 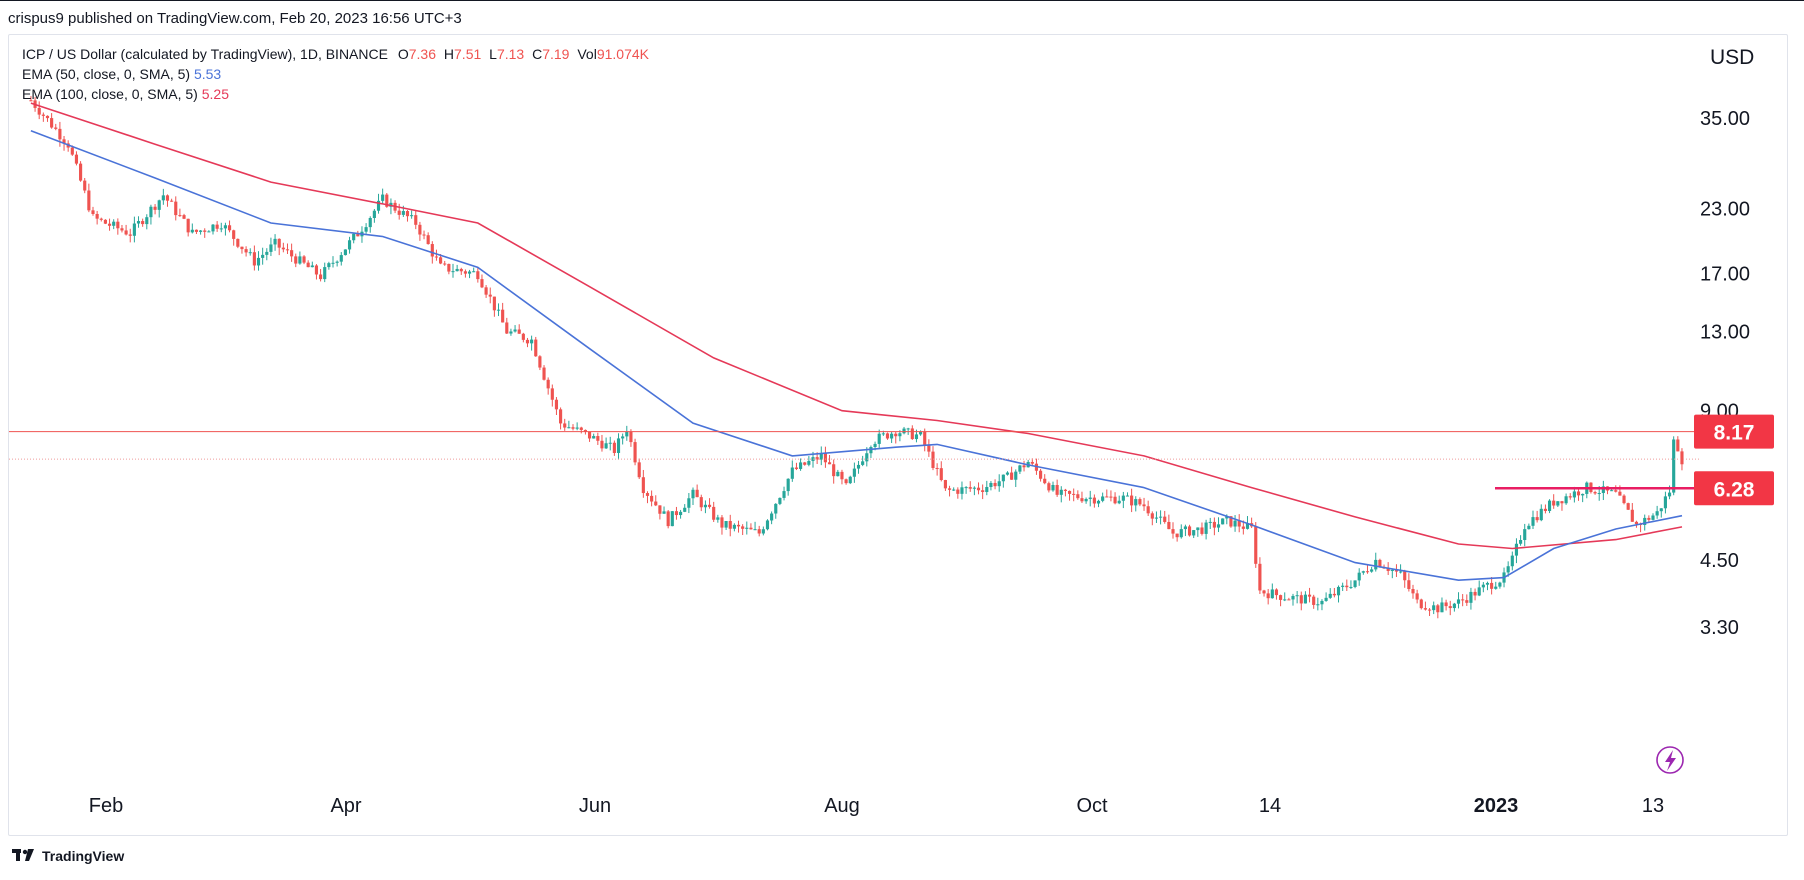 I want to click on price-tick-label: 13.00, so click(x=1725, y=332).